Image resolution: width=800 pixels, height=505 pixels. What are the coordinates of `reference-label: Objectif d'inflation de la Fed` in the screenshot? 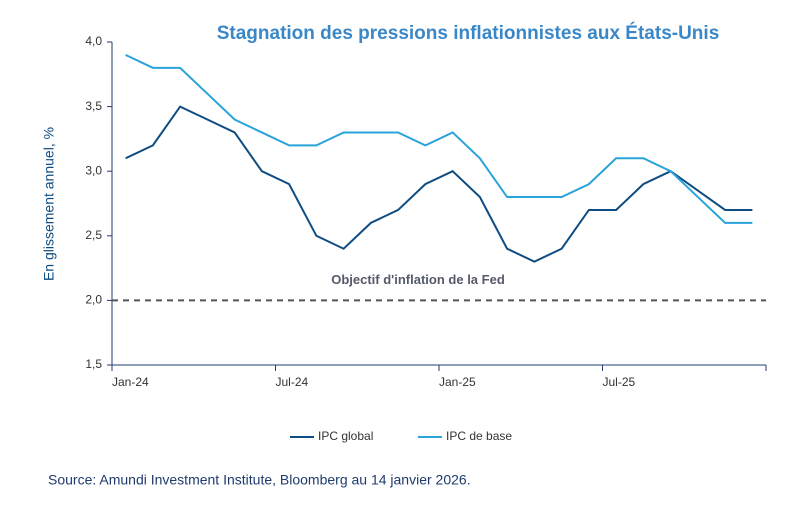 It's located at (418, 279).